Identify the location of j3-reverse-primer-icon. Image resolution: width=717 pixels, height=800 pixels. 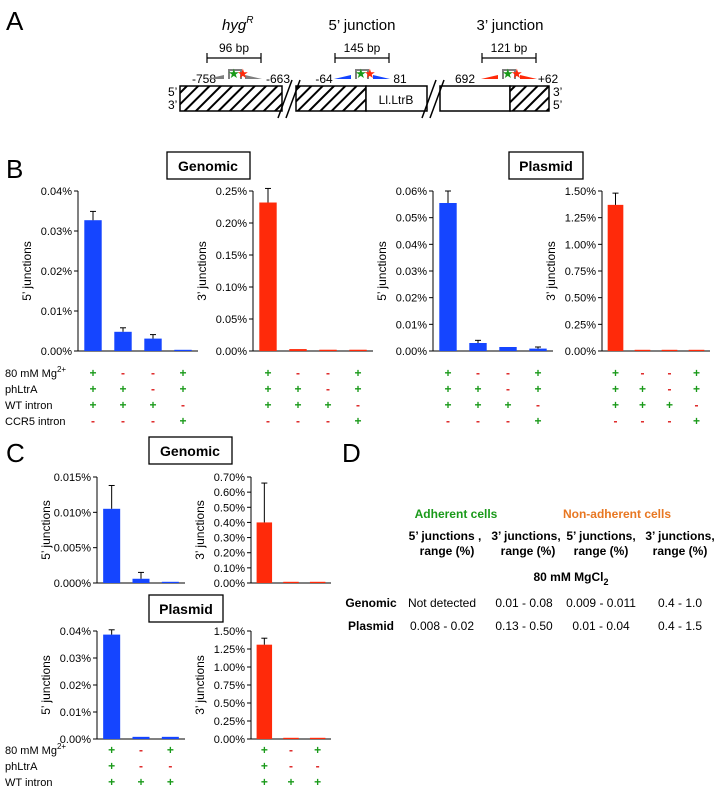
(528, 77).